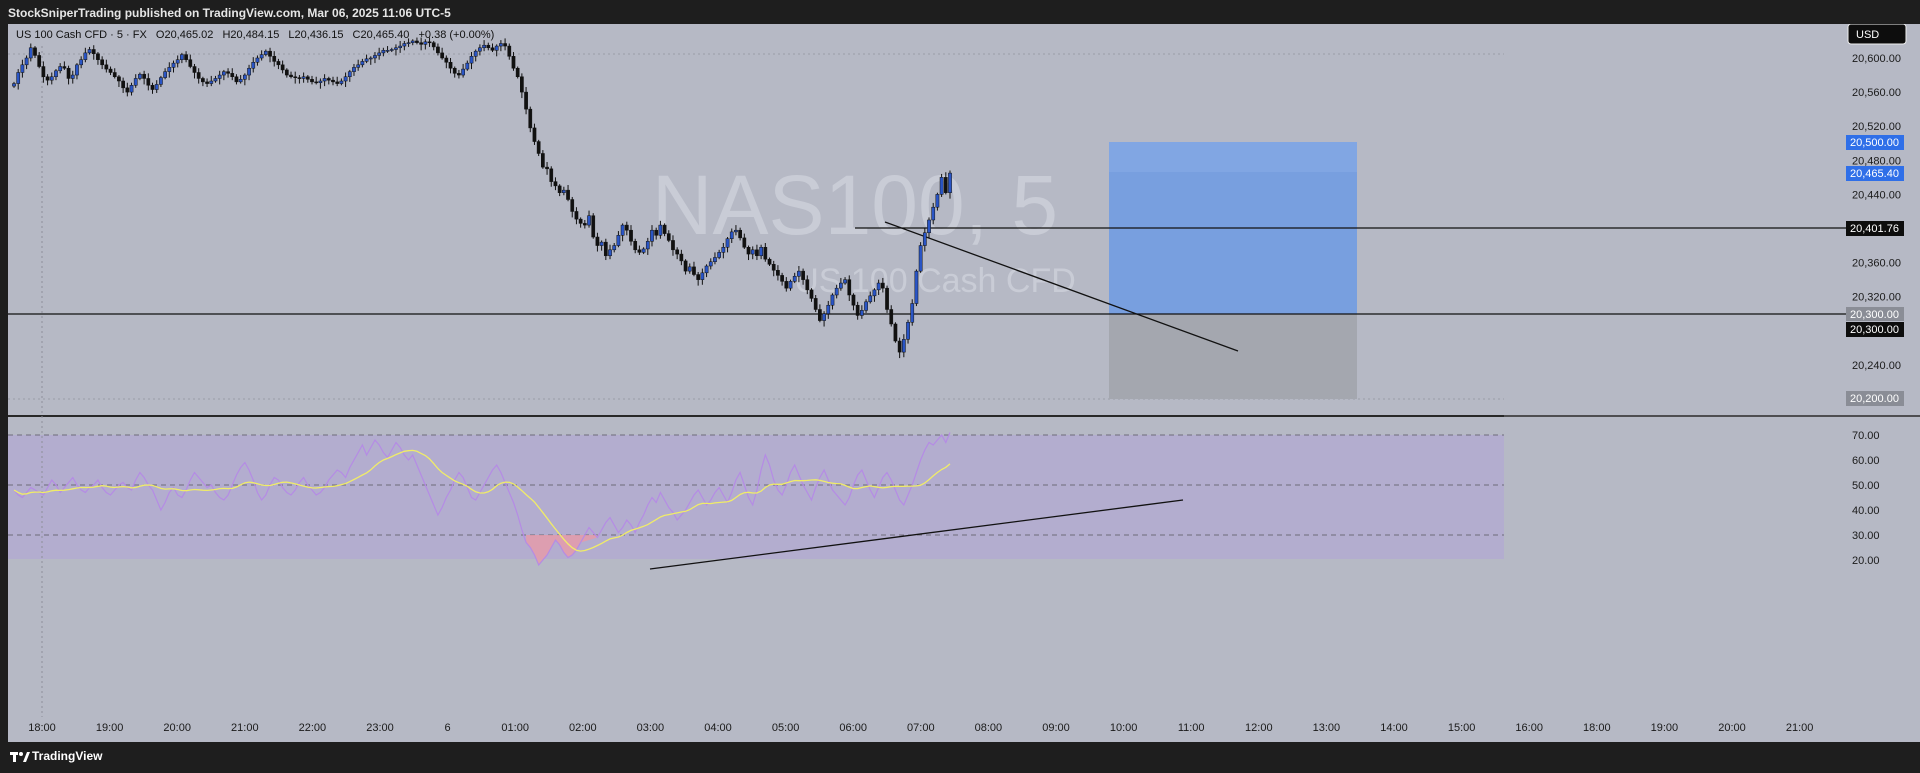  I want to click on rsi-line, so click(482, 499).